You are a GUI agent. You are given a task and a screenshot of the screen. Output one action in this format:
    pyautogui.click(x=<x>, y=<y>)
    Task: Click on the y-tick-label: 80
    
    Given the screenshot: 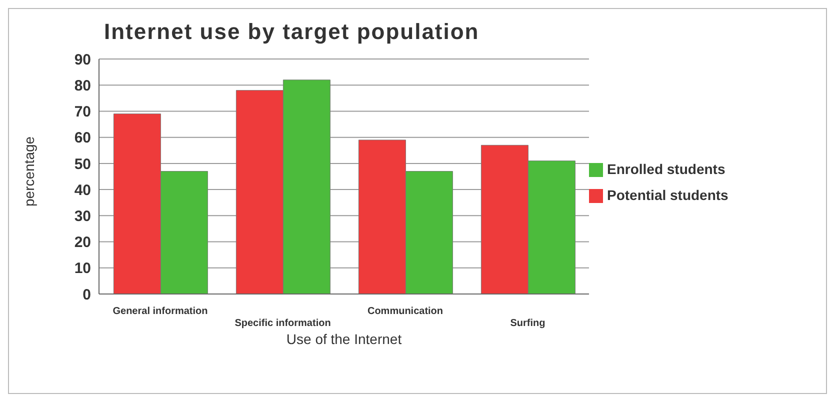 What is the action you would take?
    pyautogui.click(x=82, y=85)
    